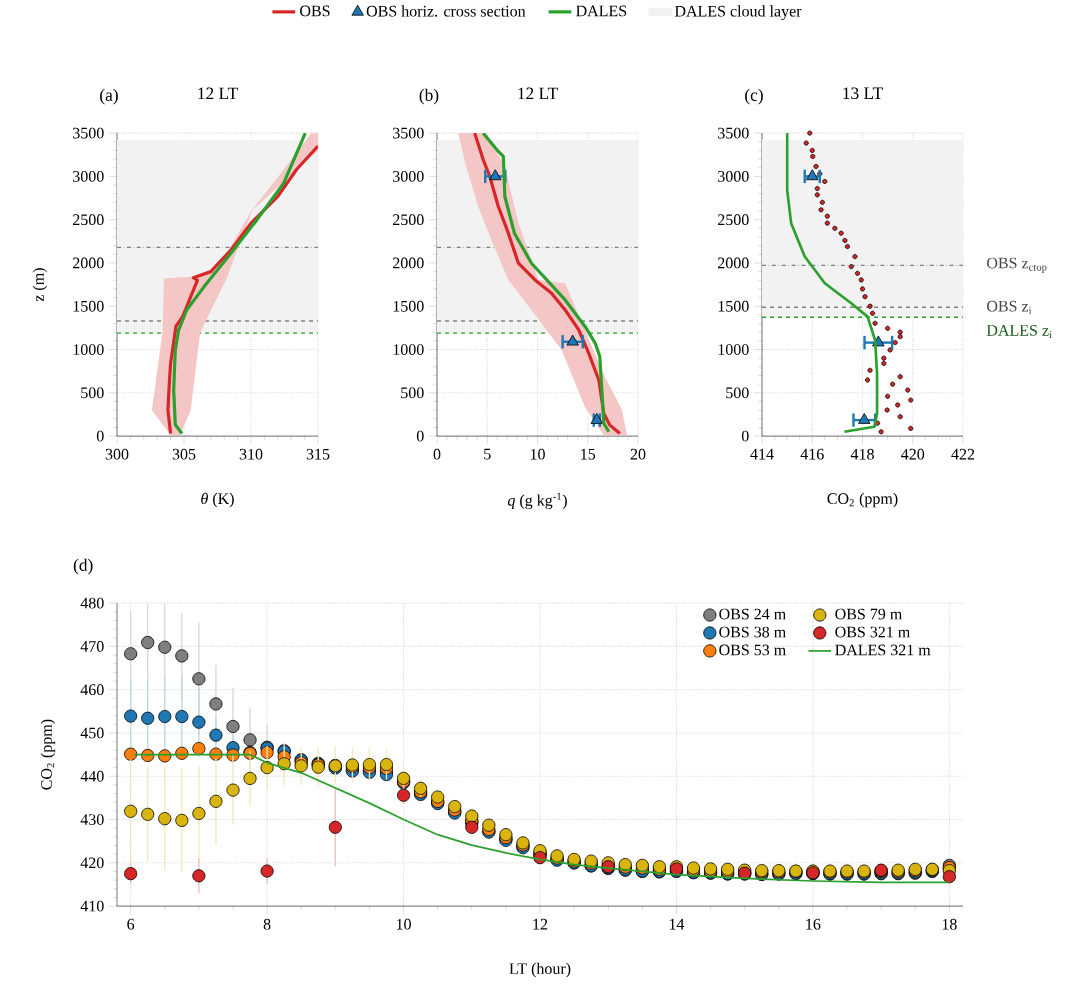  What do you see at coordinates (863, 93) in the screenshot?
I see `chart-title: 13 LT` at bounding box center [863, 93].